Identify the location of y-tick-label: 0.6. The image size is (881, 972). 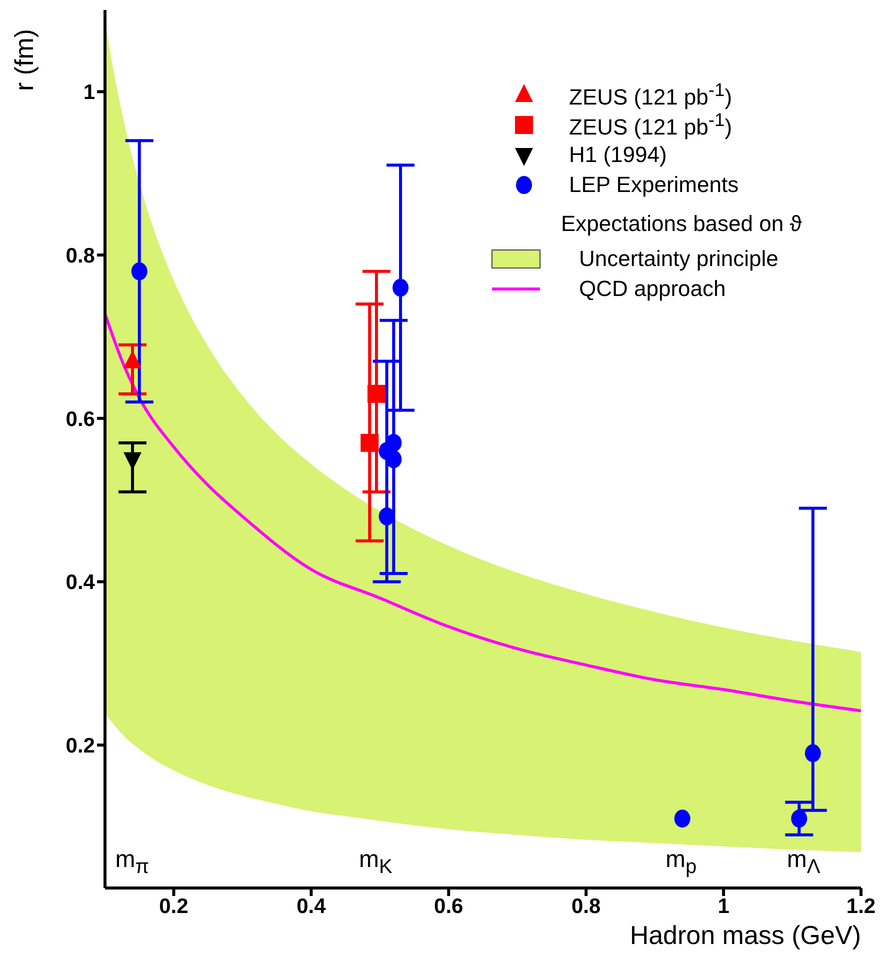
(80, 419).